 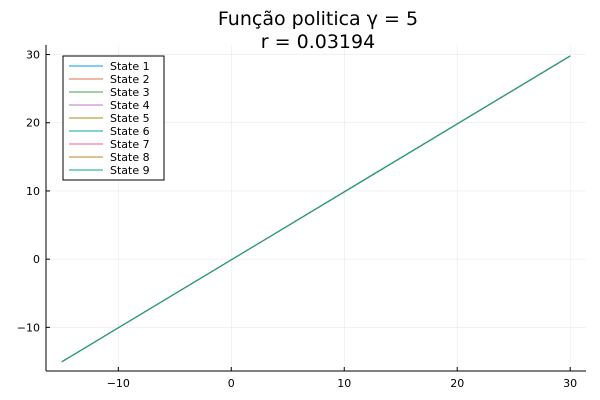 I want to click on legend-label: State 2, so click(x=130, y=79).